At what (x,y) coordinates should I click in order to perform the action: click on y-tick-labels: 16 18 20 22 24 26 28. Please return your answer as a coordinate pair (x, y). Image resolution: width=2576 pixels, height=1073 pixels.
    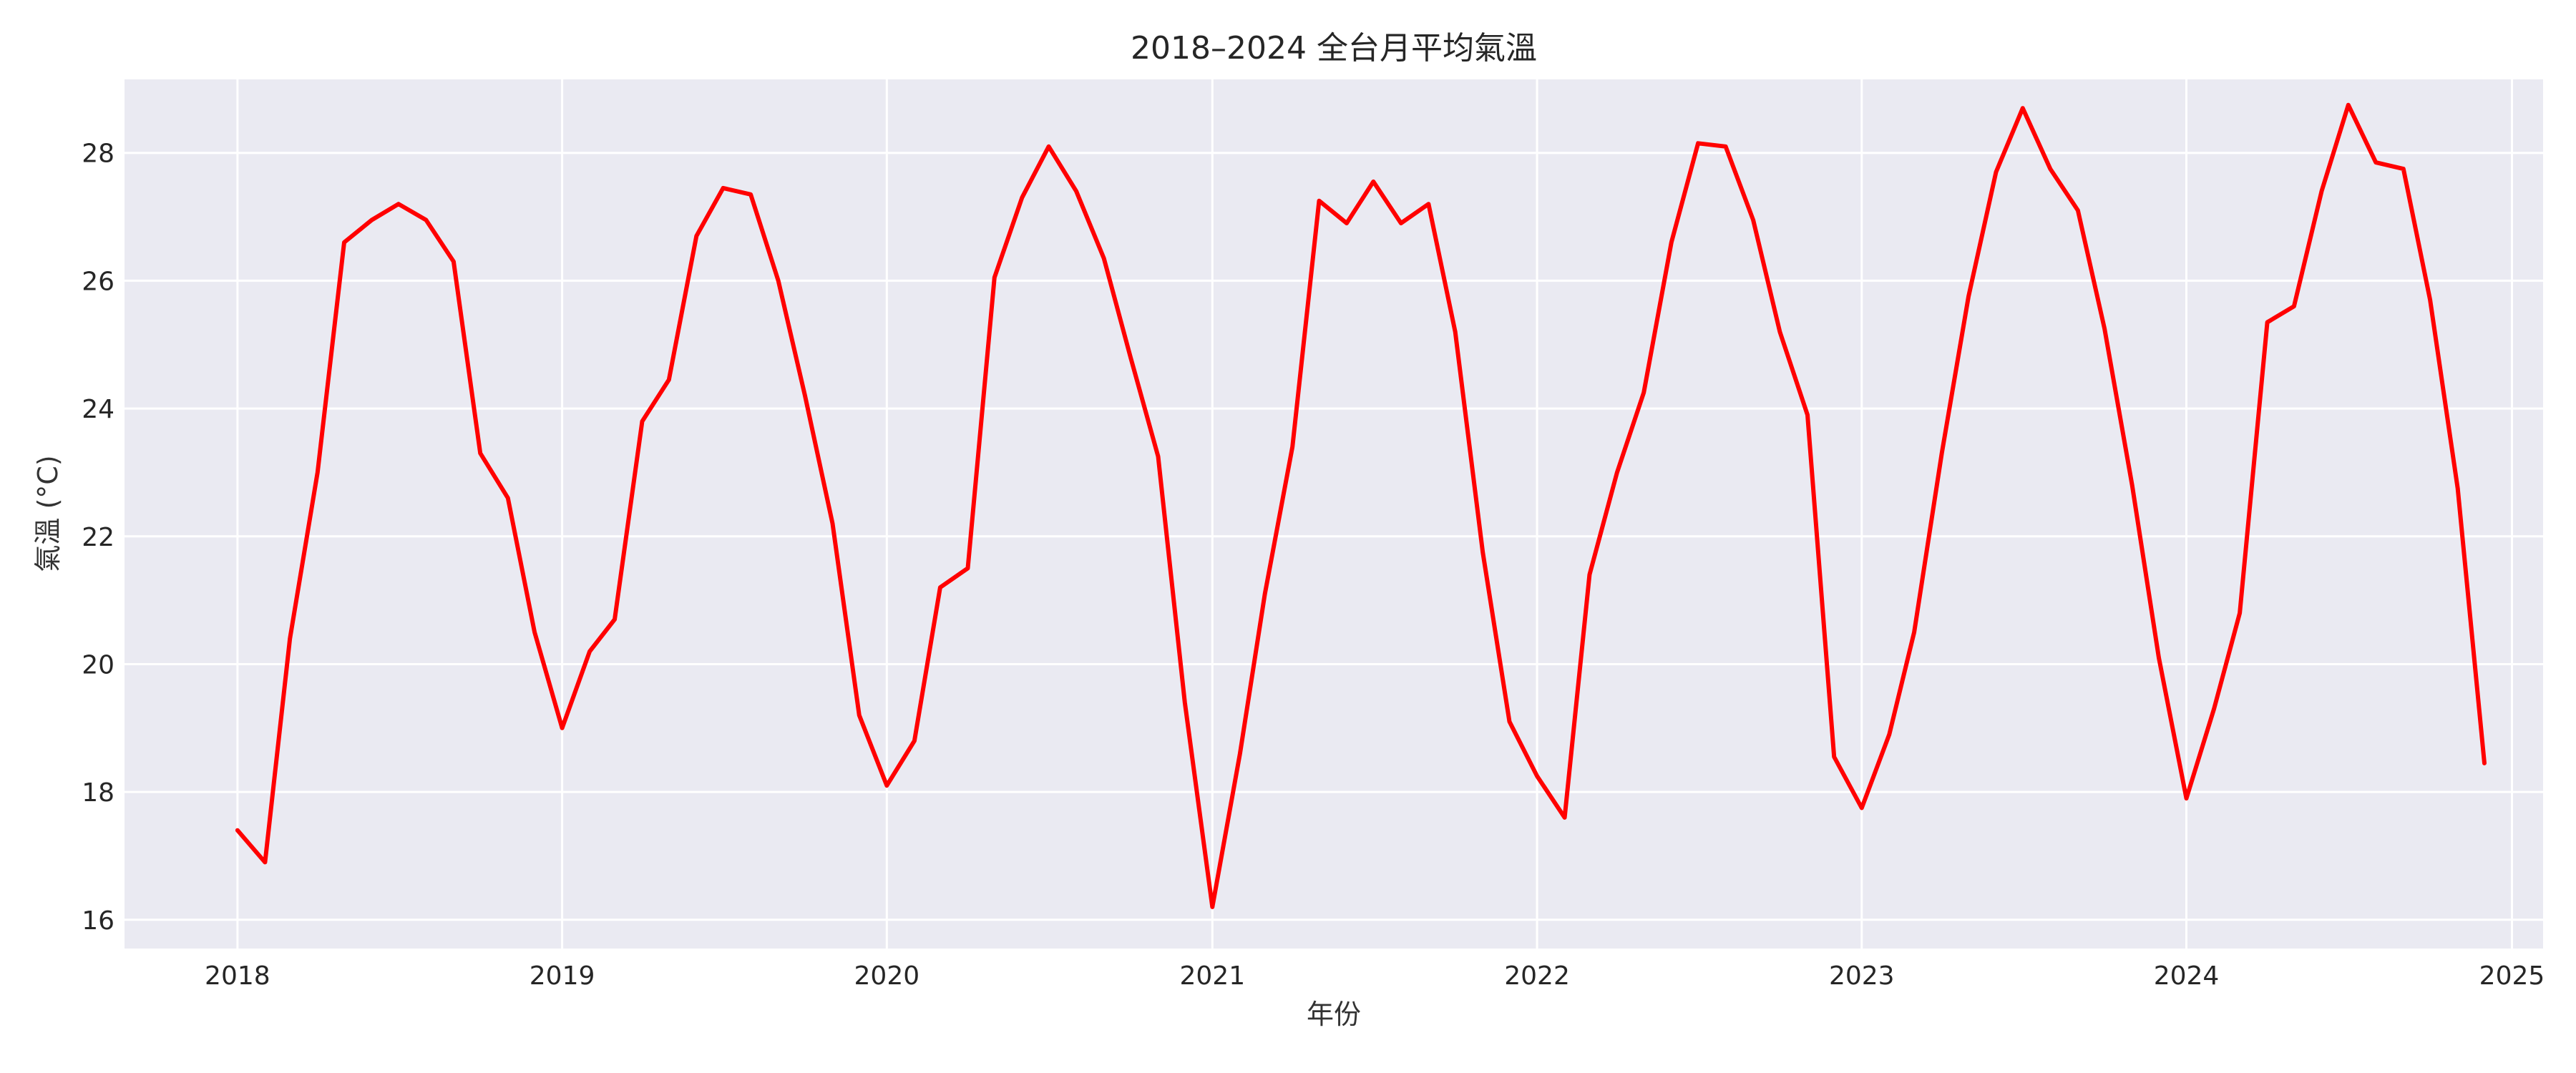
    Looking at the image, I should click on (98, 537).